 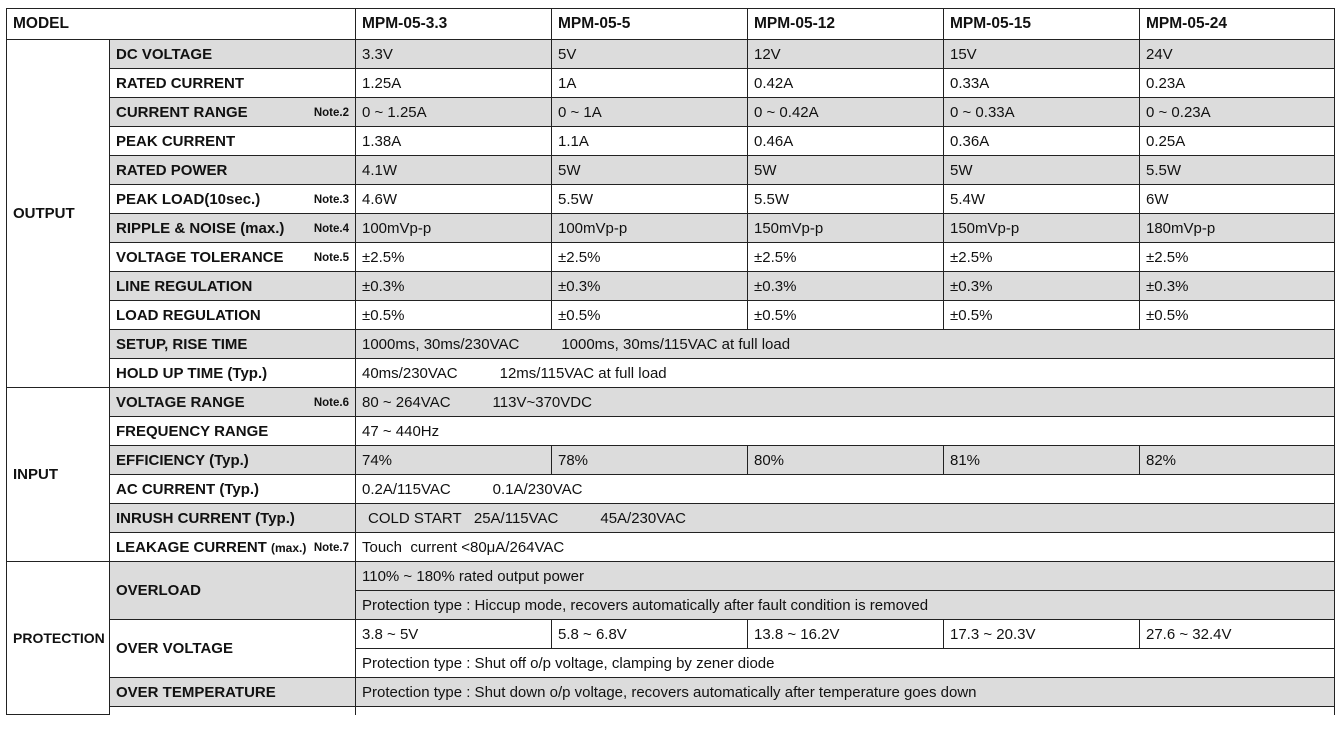 What do you see at coordinates (845, 460) in the screenshot?
I see `spec-value: 80%` at bounding box center [845, 460].